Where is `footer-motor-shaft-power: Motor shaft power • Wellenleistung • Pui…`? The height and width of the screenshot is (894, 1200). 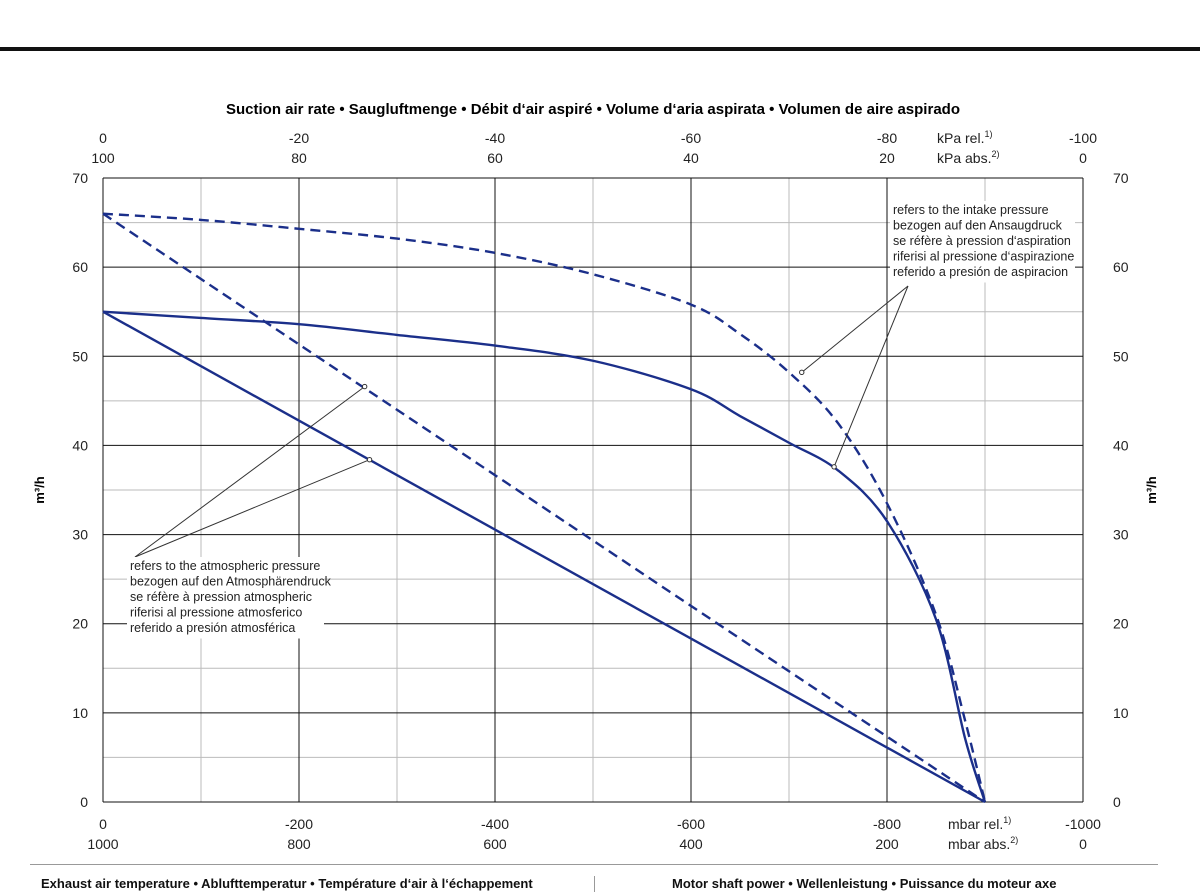 footer-motor-shaft-power: Motor shaft power • Wellenleistung • Pui… is located at coordinates (864, 883).